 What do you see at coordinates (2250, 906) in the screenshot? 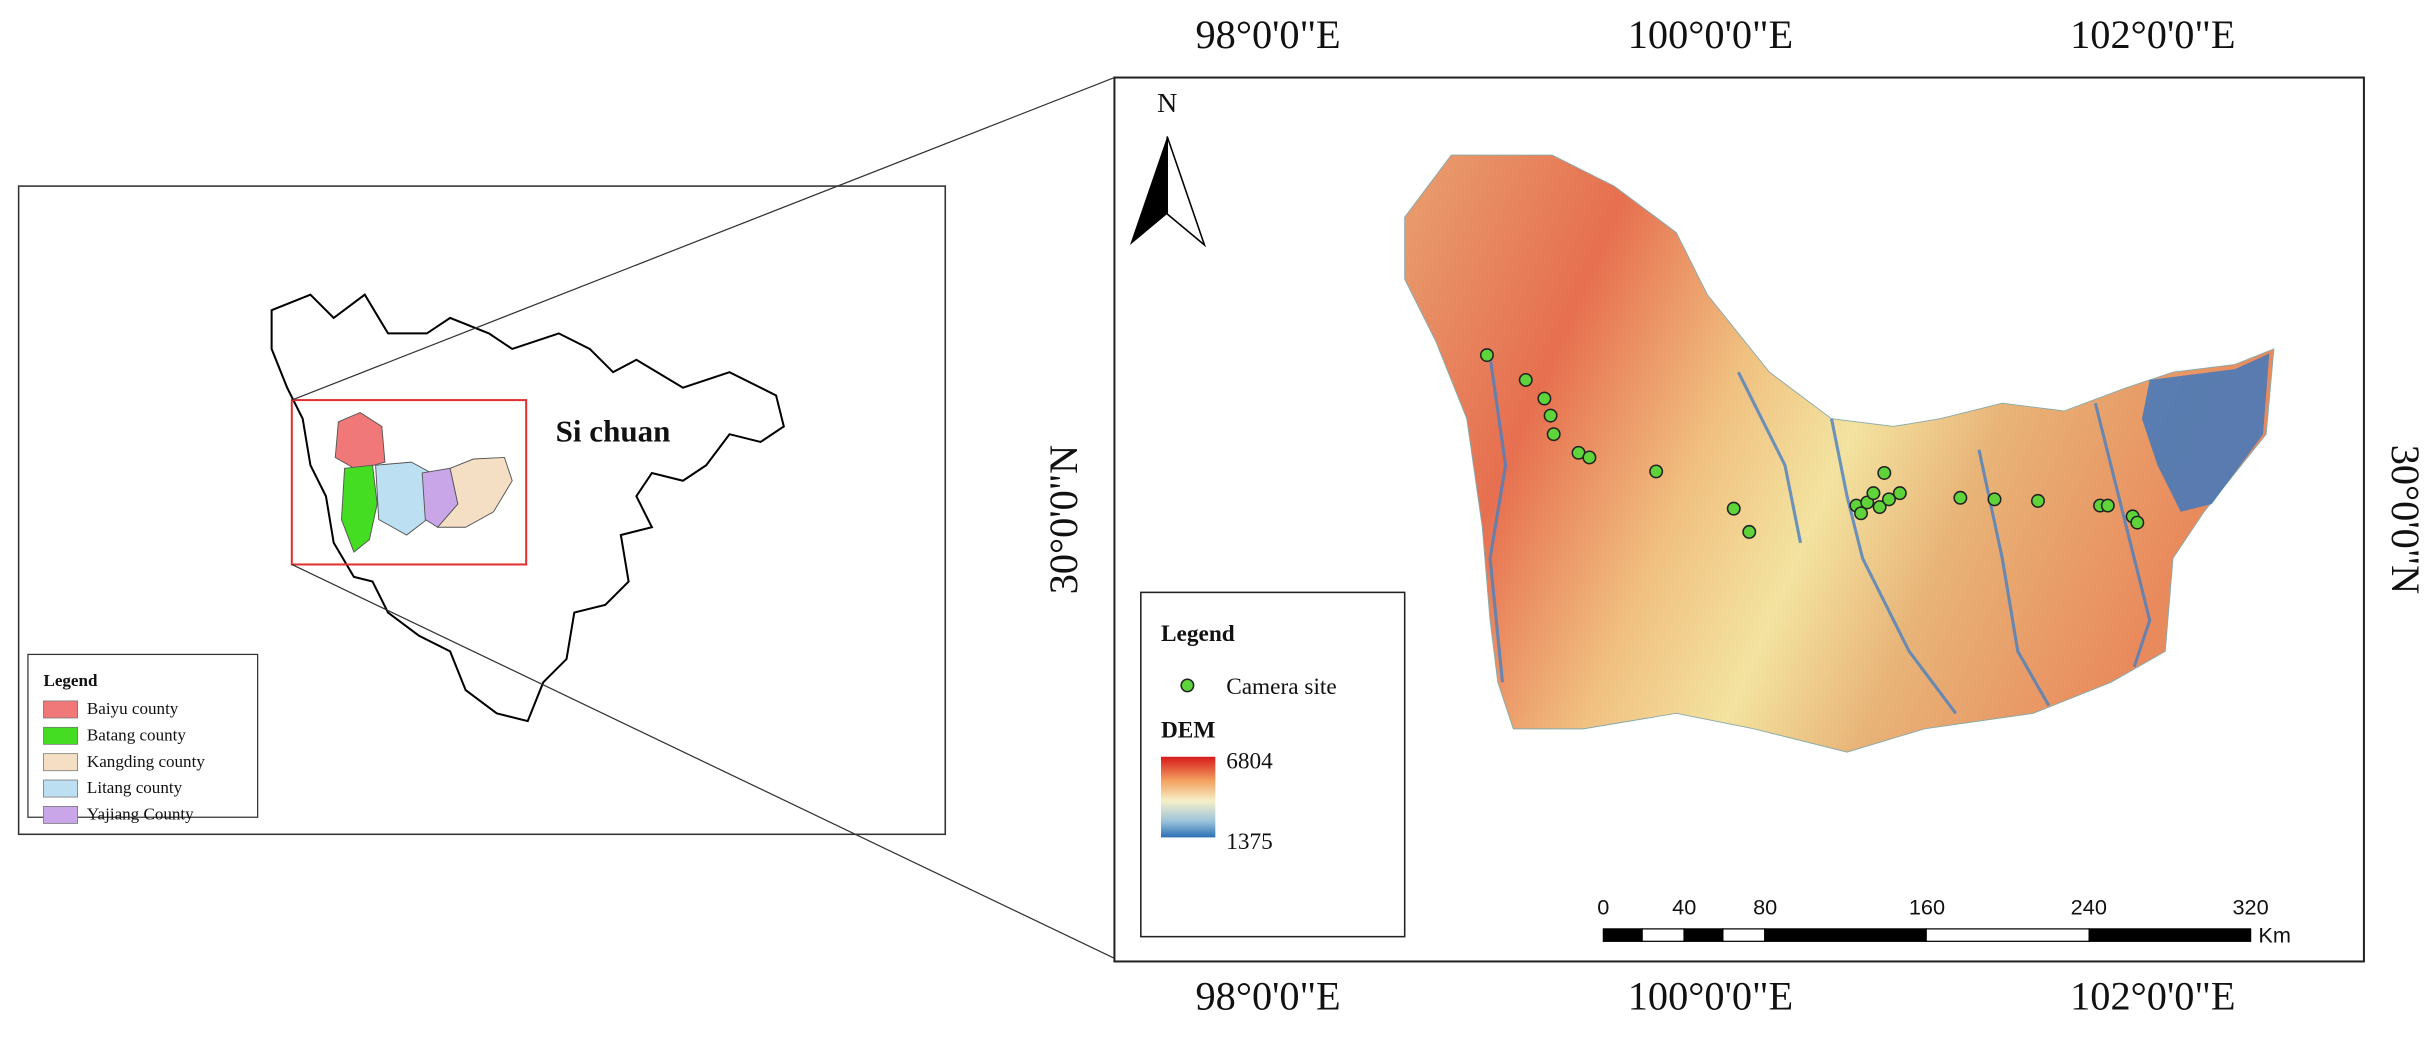
I see `scale-label: 320` at bounding box center [2250, 906].